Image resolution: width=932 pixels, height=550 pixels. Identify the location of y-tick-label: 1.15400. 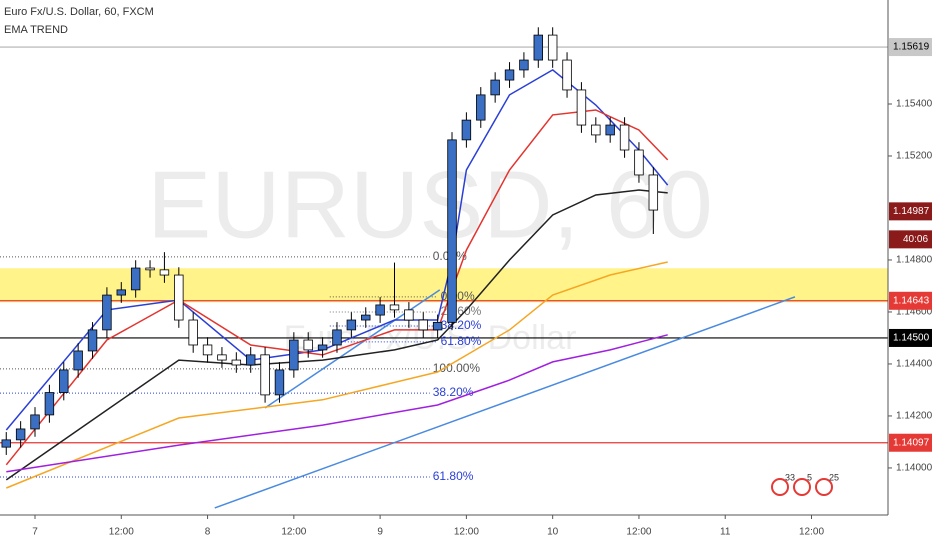
(914, 104).